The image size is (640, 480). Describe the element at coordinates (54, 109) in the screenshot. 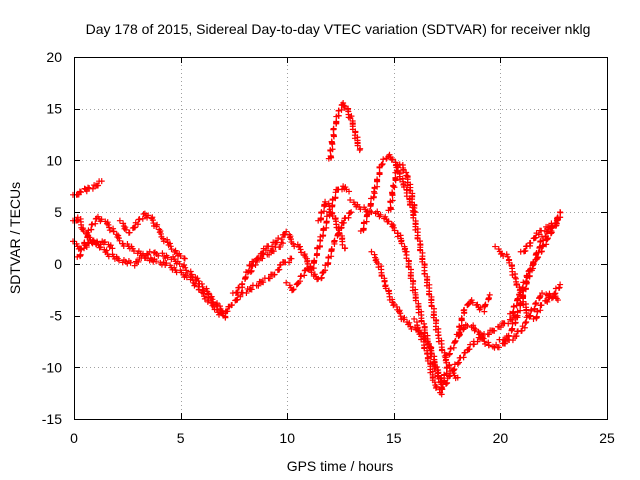

I see `y-tick-label: 15` at that location.